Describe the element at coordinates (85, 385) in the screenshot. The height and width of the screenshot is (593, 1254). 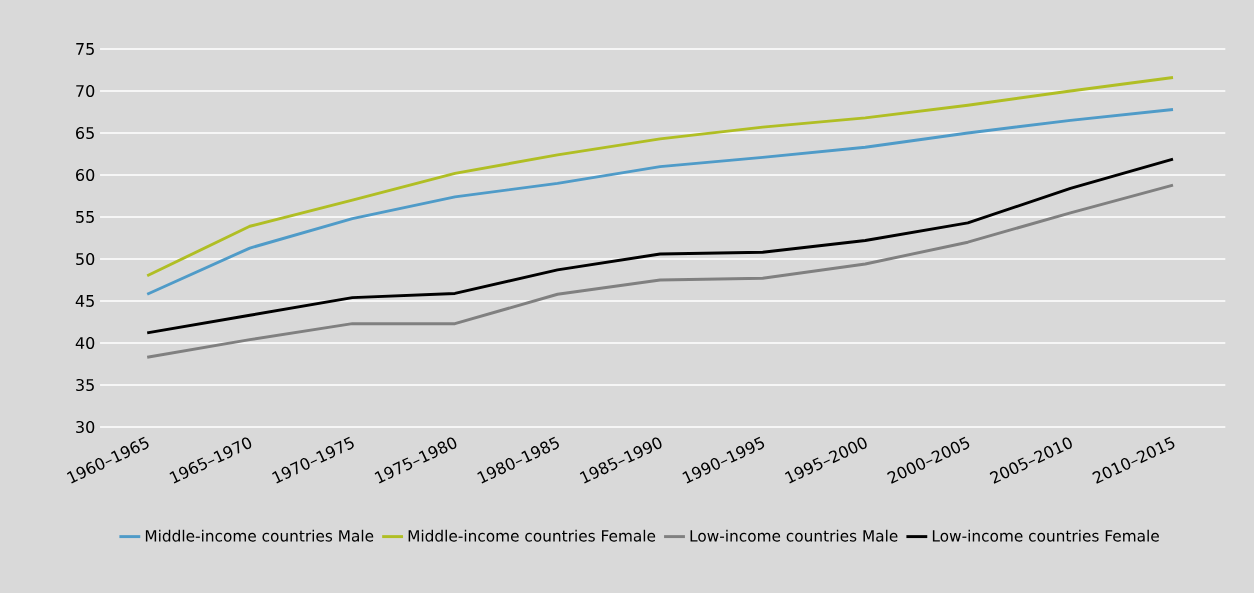
I see `y-tick-label: 35` at that location.